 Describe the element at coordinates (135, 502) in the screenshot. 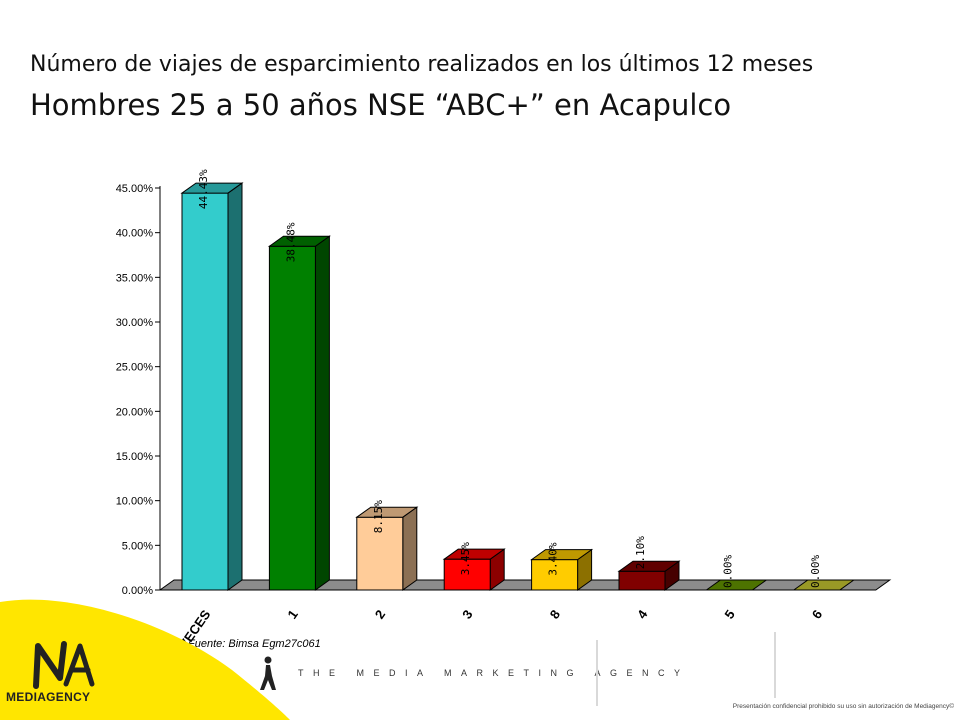

I see `y-tick-label: 10.00%` at that location.